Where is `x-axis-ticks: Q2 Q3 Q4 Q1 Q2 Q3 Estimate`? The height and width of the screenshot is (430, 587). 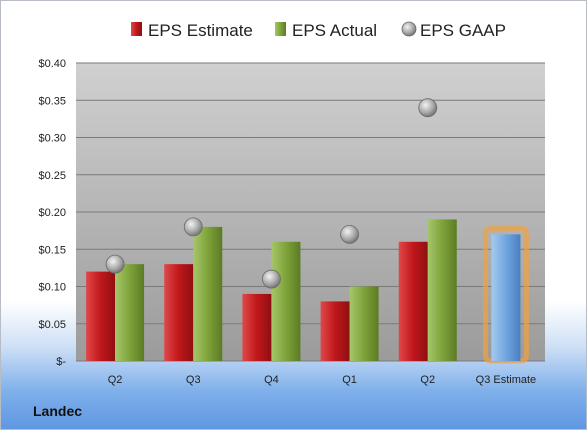
x-axis-ticks: Q2 Q3 Q4 Q1 Q2 Q3 Estimate is located at coordinates (322, 380).